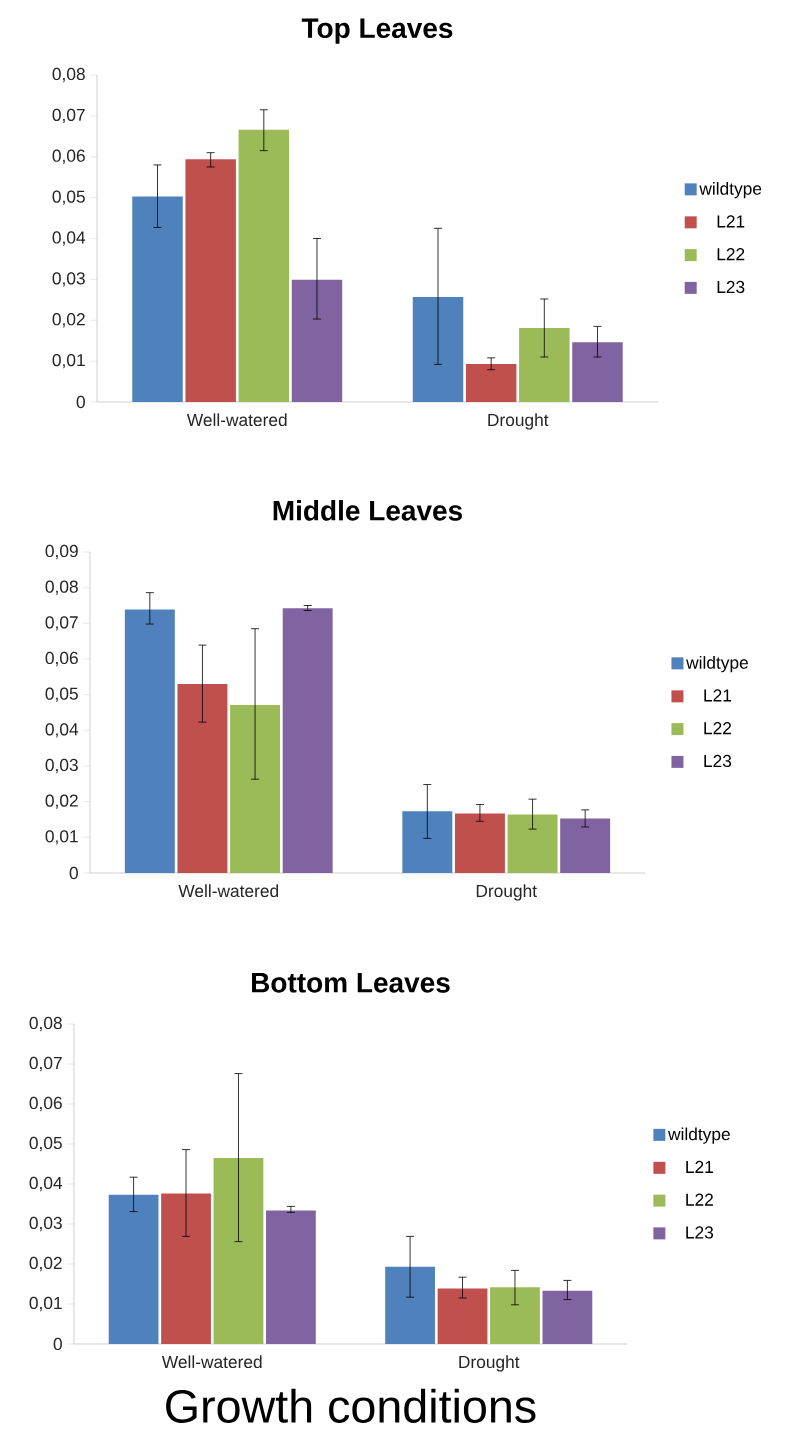  Describe the element at coordinates (61, 552) in the screenshot. I see `y-tick-label: 0,09` at that location.